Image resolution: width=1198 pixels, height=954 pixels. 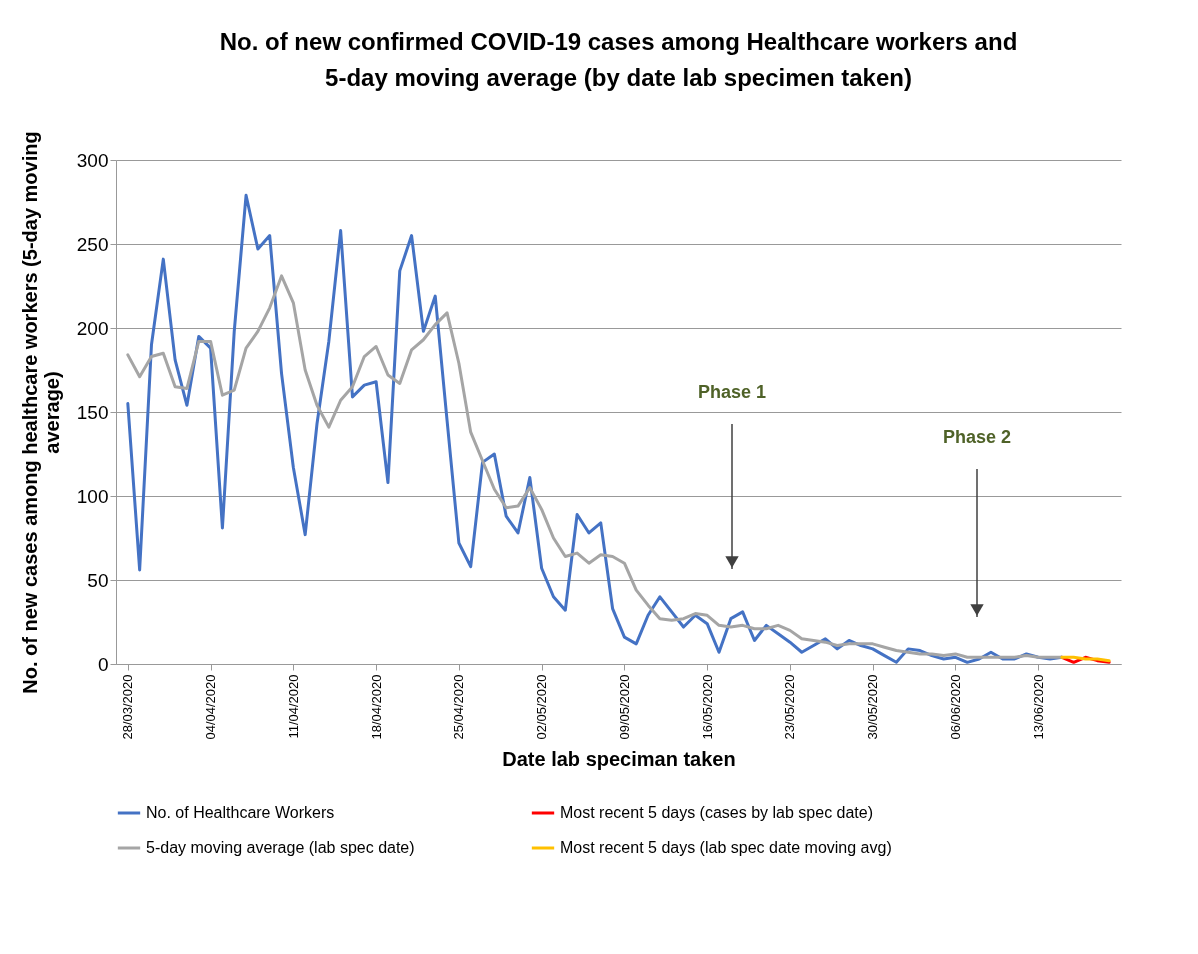 What do you see at coordinates (790, 707) in the screenshot?
I see `x-tick-label: 23/05/2020` at bounding box center [790, 707].